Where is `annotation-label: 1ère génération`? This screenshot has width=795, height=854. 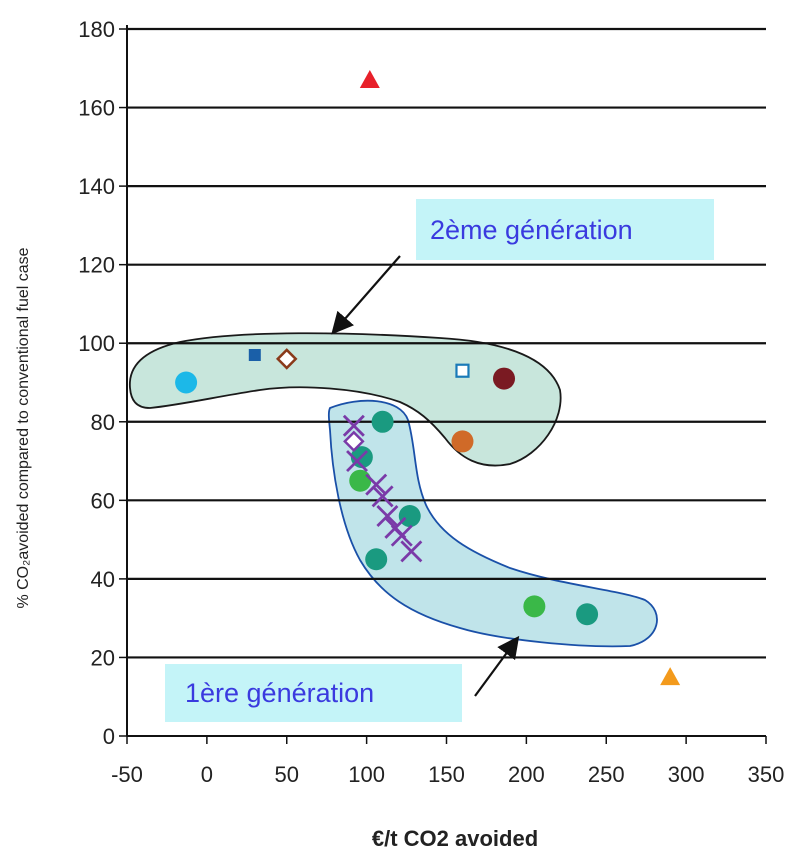 annotation-label: 1ère génération is located at coordinates (279, 693).